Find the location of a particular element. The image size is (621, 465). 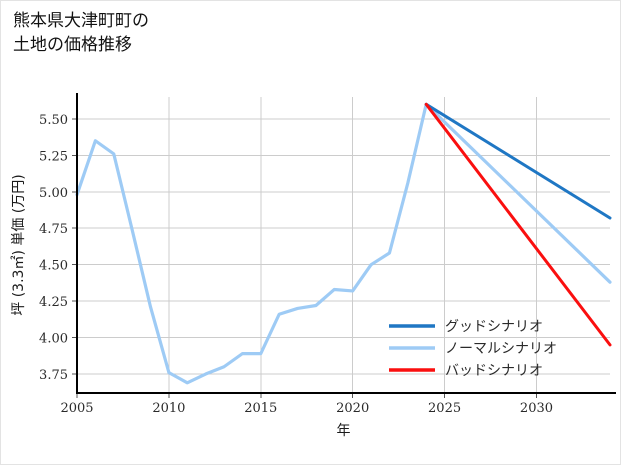

x-tick-label: 2015 is located at coordinates (260, 408).